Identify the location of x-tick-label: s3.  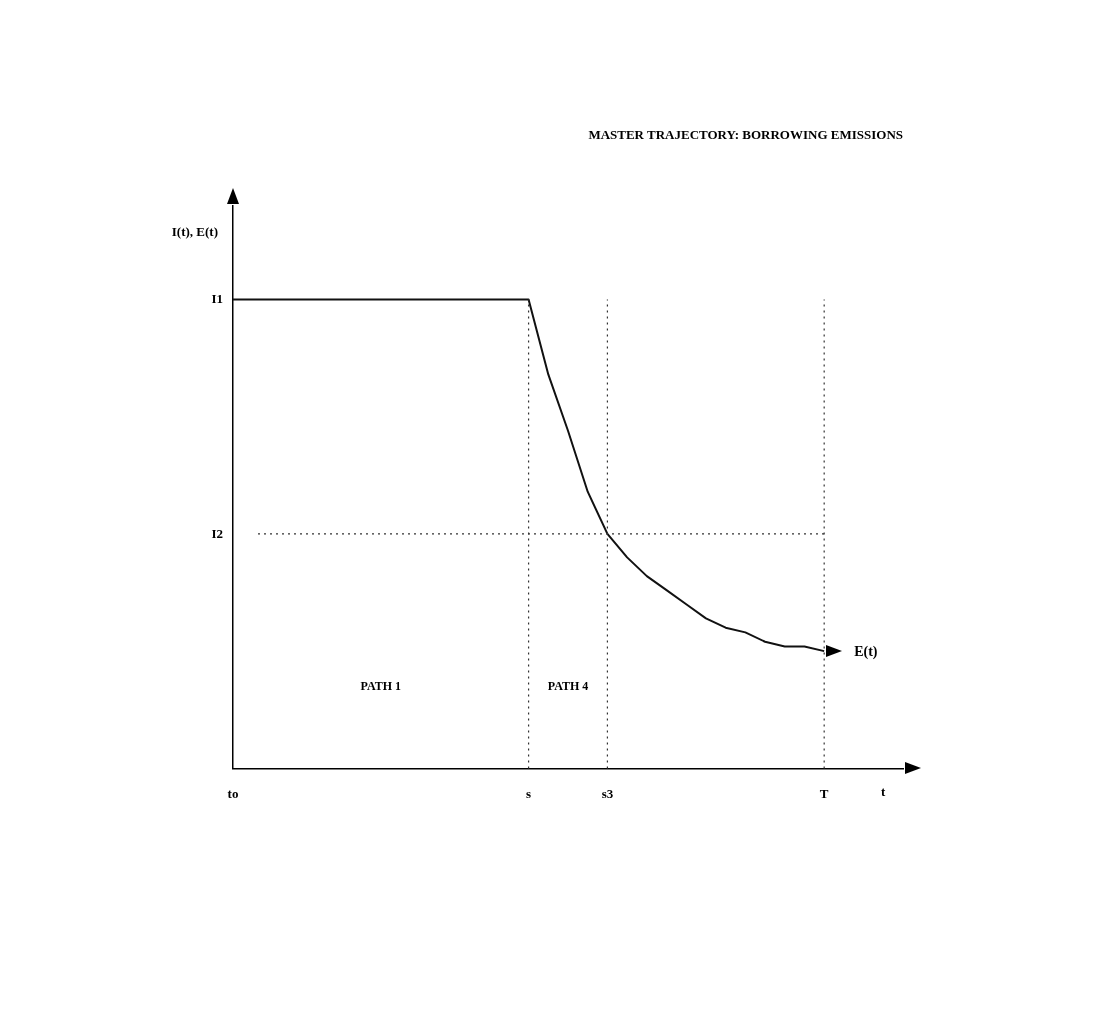
(607, 793).